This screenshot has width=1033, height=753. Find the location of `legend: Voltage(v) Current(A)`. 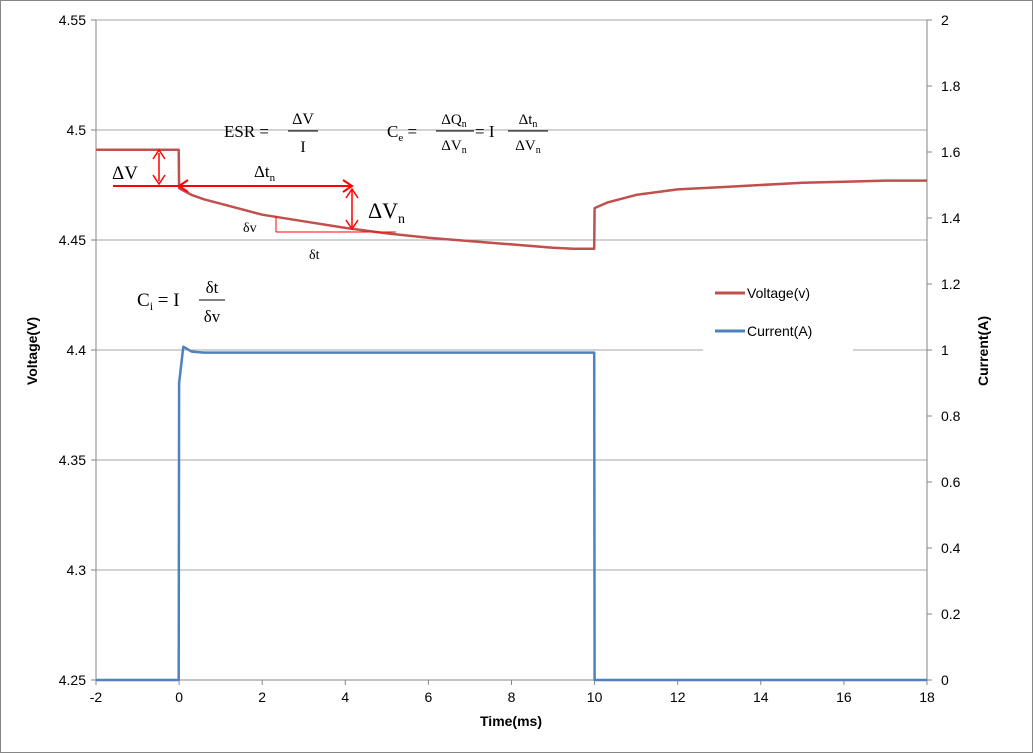

legend: Voltage(v) Current(A) is located at coordinates (778, 312).